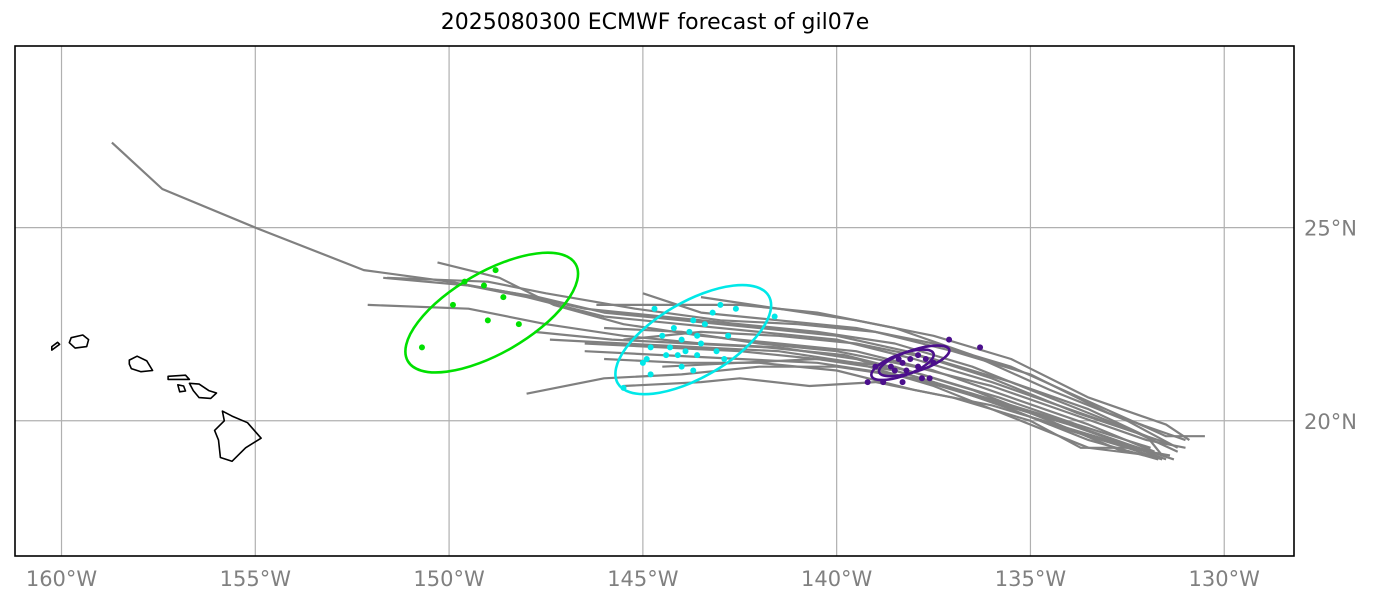 Image resolution: width=1382 pixels, height=605 pixels. I want to click on x-tick-label: 140°W, so click(837, 579).